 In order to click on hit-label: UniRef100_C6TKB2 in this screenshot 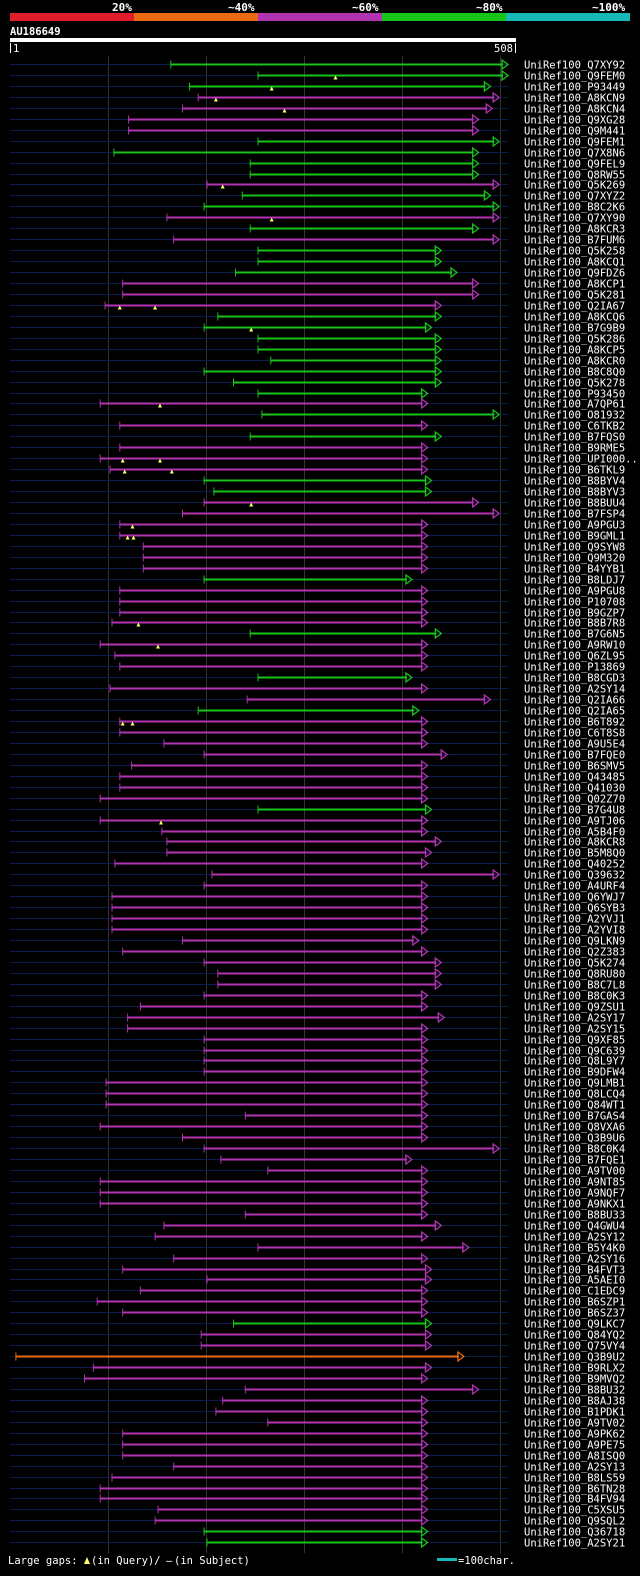, I will do `click(574, 427)`.